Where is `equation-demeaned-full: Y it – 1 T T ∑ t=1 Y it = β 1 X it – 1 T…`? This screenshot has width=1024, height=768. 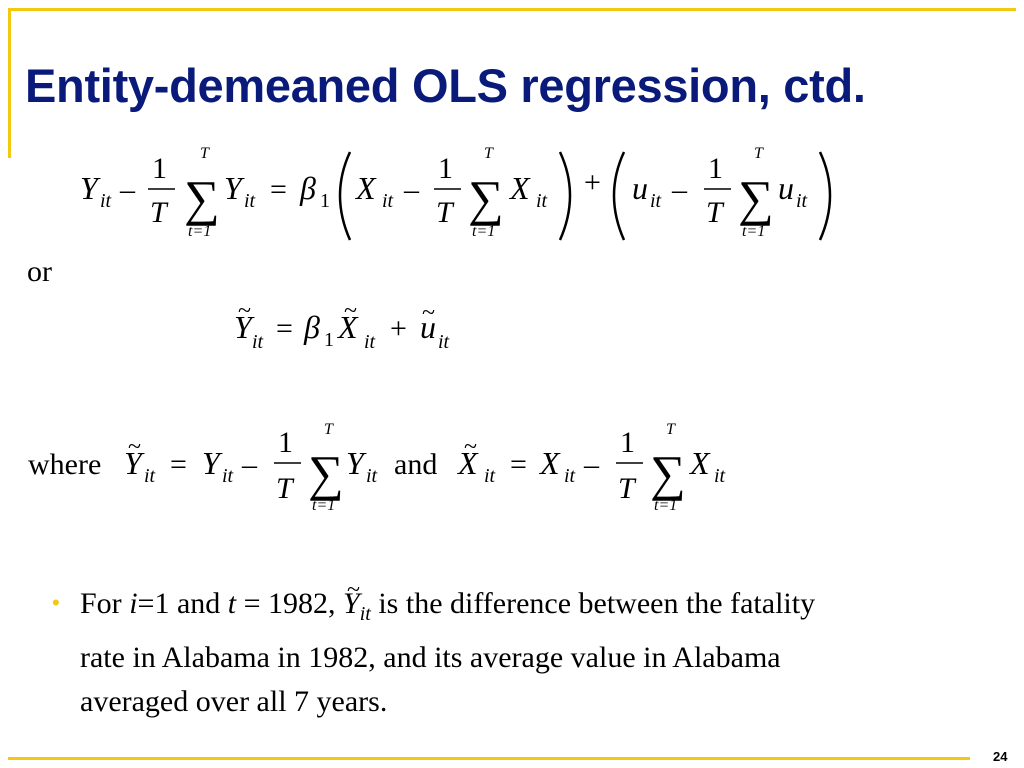
equation-demeaned-full: Y it – 1 T T ∑ t=1 Y it = β 1 X it – 1 T… is located at coordinates (456, 193).